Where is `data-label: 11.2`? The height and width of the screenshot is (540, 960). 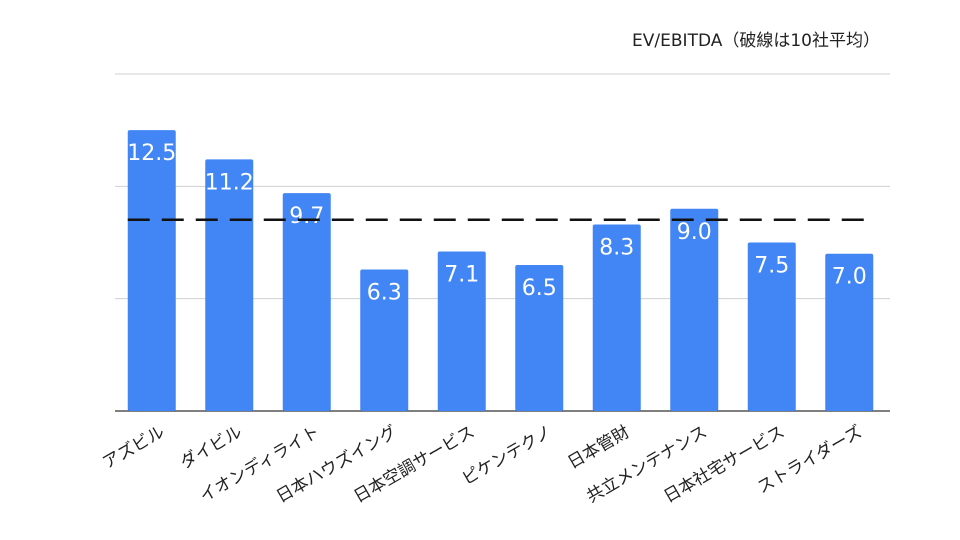
data-label: 11.2 is located at coordinates (229, 182).